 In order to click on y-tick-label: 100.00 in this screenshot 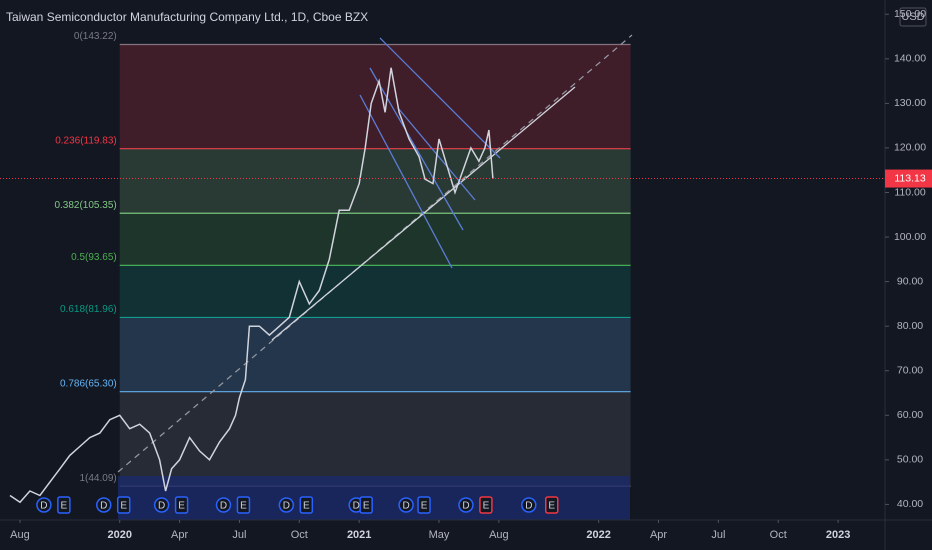, I will do `click(910, 237)`.